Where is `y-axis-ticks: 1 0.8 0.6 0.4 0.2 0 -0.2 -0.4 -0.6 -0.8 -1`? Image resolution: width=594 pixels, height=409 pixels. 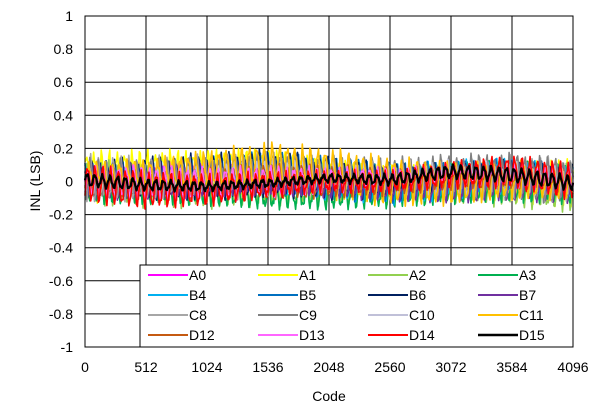
y-axis-ticks: 1 0.8 0.6 0.4 0.2 0 -0.2 -0.4 -0.6 -0.8 -1 is located at coordinates (61, 181).